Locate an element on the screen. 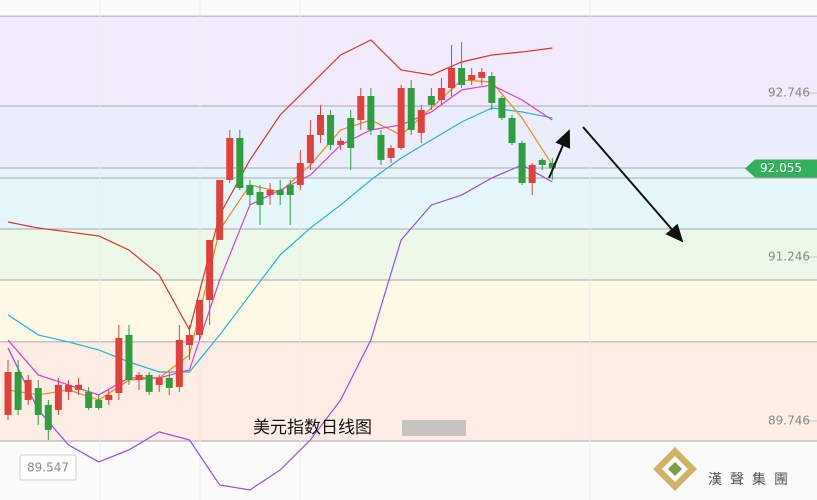 This screenshot has width=817, height=500. y-tick-label: 89.746 is located at coordinates (789, 420).